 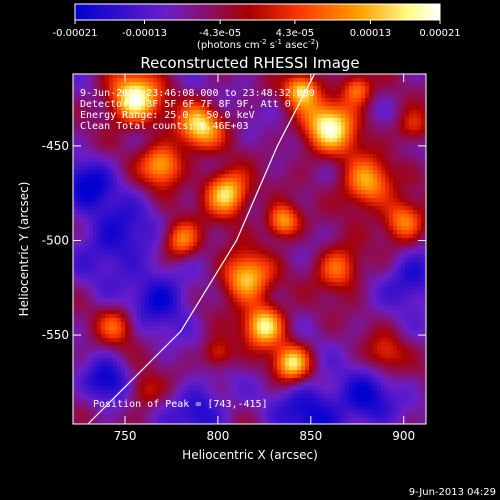 What do you see at coordinates (75, 33) in the screenshot?
I see `colorbar-tick-label: -0.00021` at bounding box center [75, 33].